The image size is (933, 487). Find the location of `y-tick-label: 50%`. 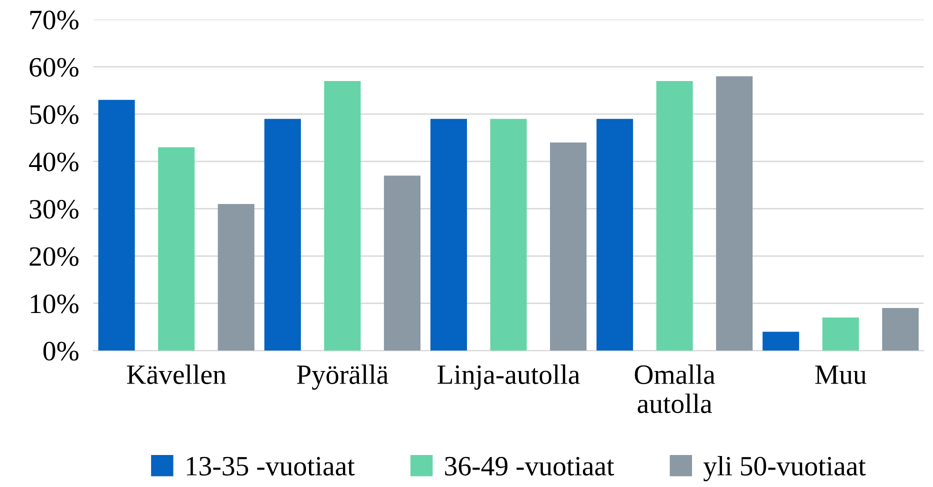

y-tick-label: 50% is located at coordinates (54, 114).